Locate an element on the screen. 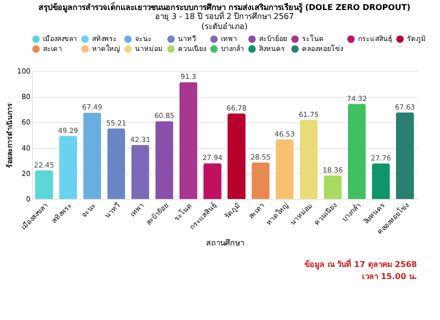  text: ข้อมูล ณ วันที่ 17 ตุลาคม 2568 is located at coordinates (361, 264).